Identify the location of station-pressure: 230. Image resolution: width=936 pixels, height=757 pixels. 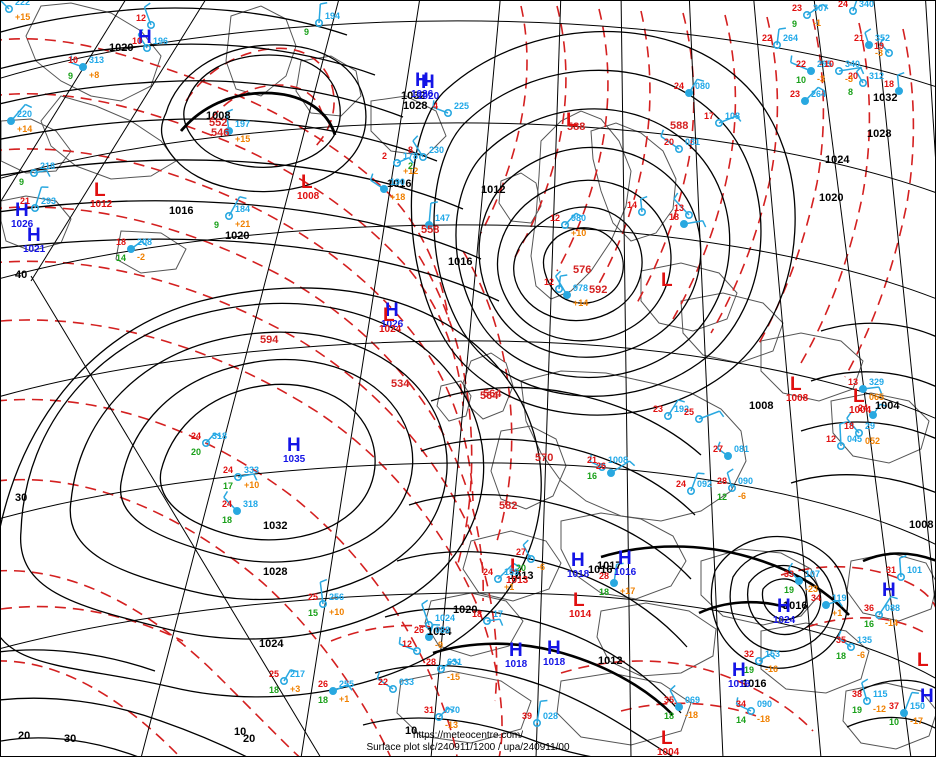
(437, 150).